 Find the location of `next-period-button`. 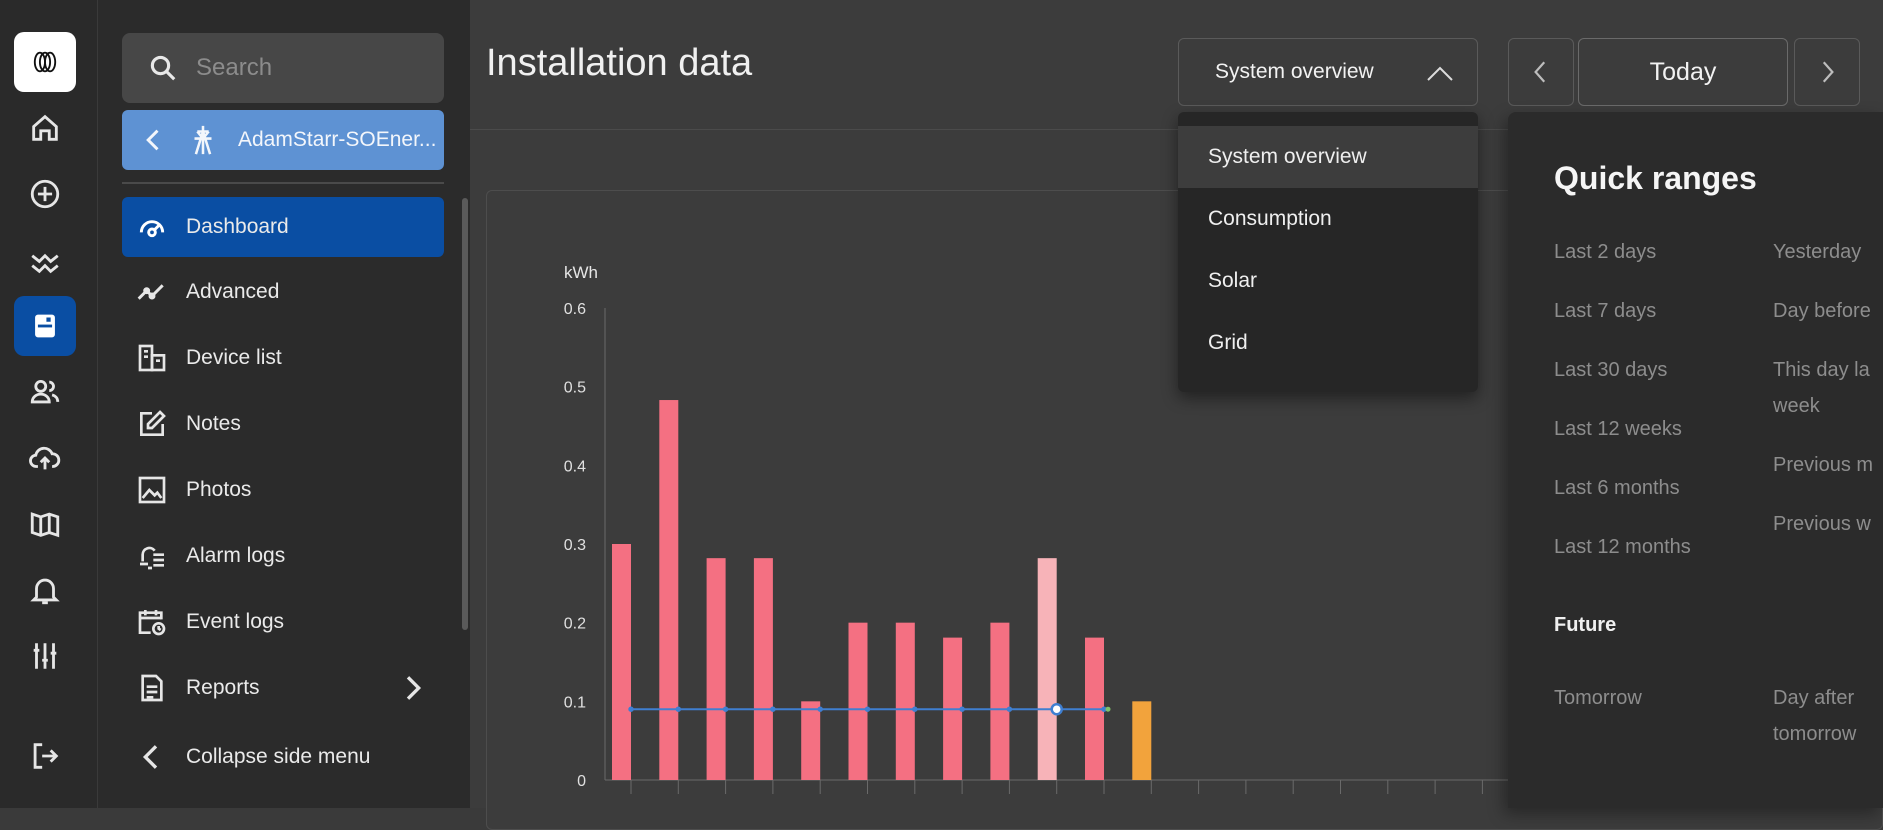

next-period-button is located at coordinates (1827, 72).